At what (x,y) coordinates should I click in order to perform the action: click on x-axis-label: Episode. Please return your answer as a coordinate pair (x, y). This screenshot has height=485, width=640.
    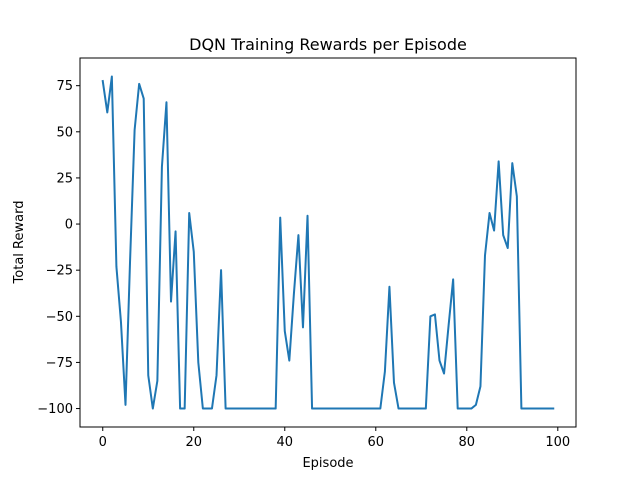
    Looking at the image, I should click on (327, 463).